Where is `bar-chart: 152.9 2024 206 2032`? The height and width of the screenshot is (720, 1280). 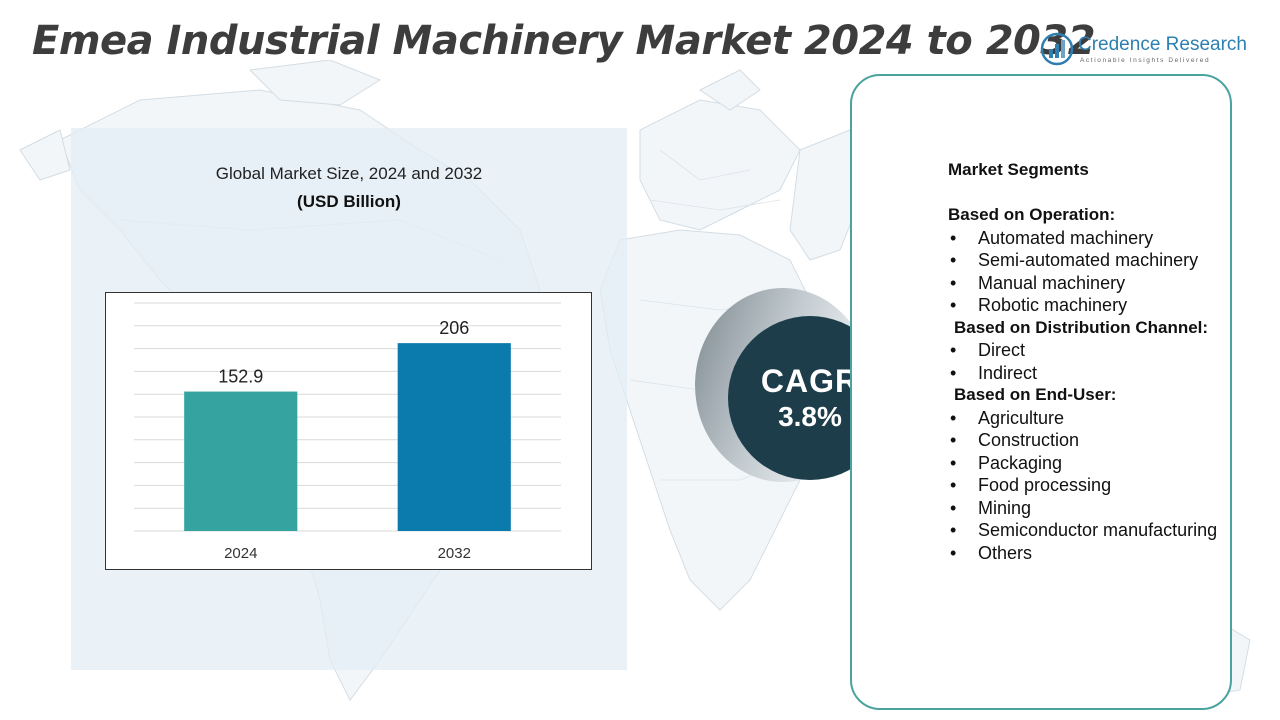
bar-chart: 152.9 2024 206 2032 is located at coordinates (347, 432).